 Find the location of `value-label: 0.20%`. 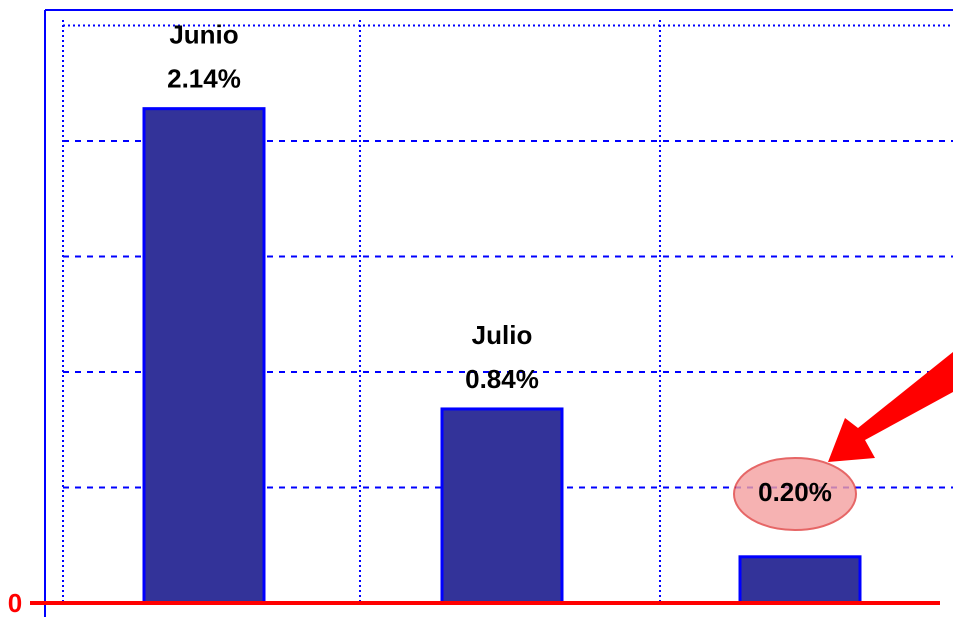

value-label: 0.20% is located at coordinates (795, 492).